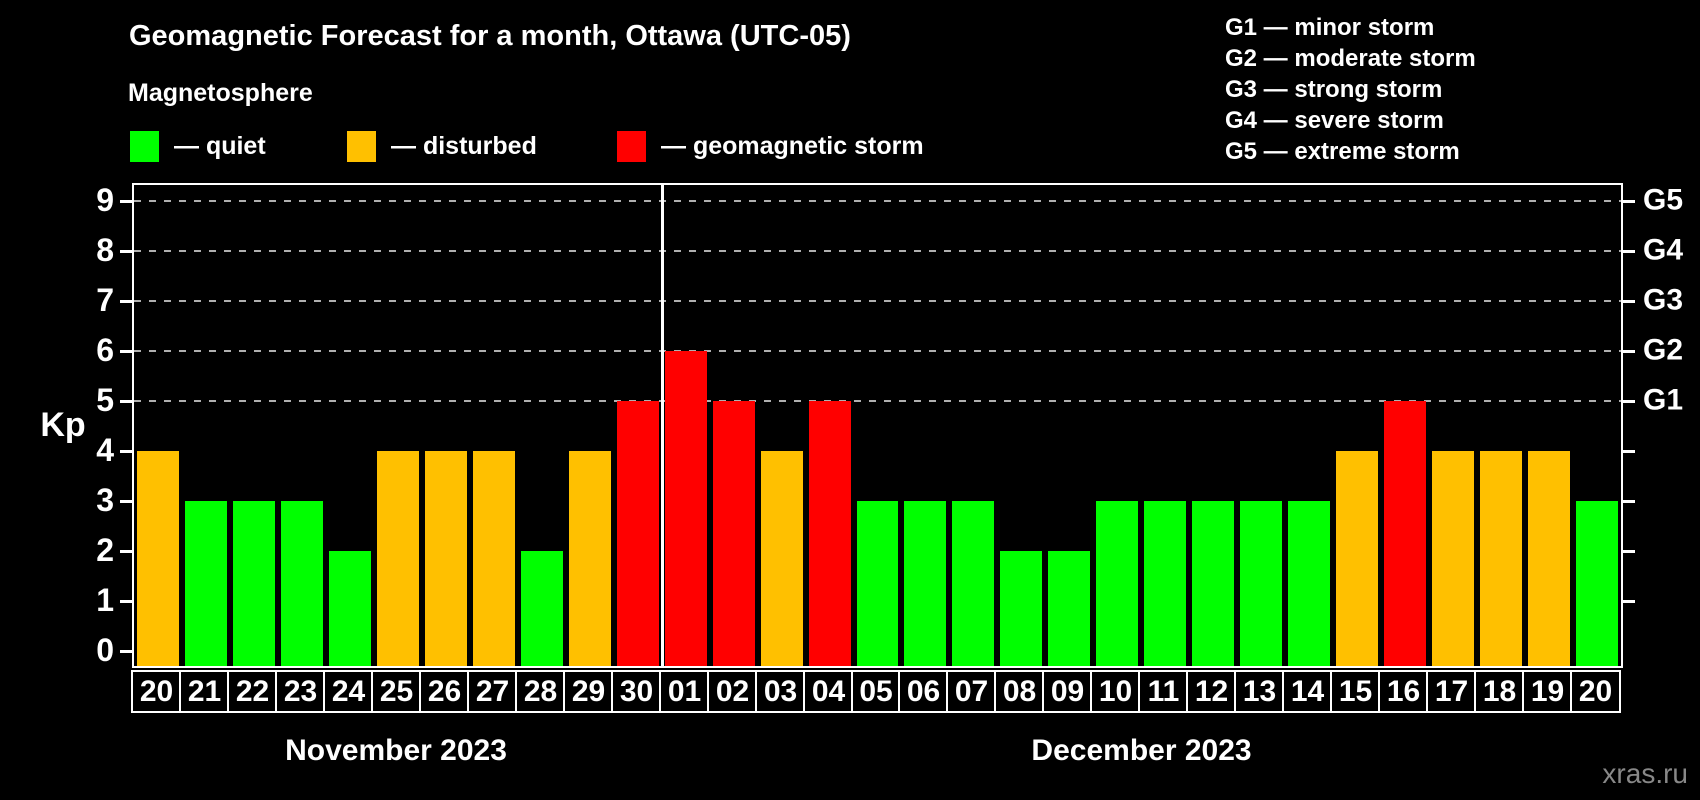 The image size is (1700, 800). I want to click on day-label: 14, so click(1307, 691).